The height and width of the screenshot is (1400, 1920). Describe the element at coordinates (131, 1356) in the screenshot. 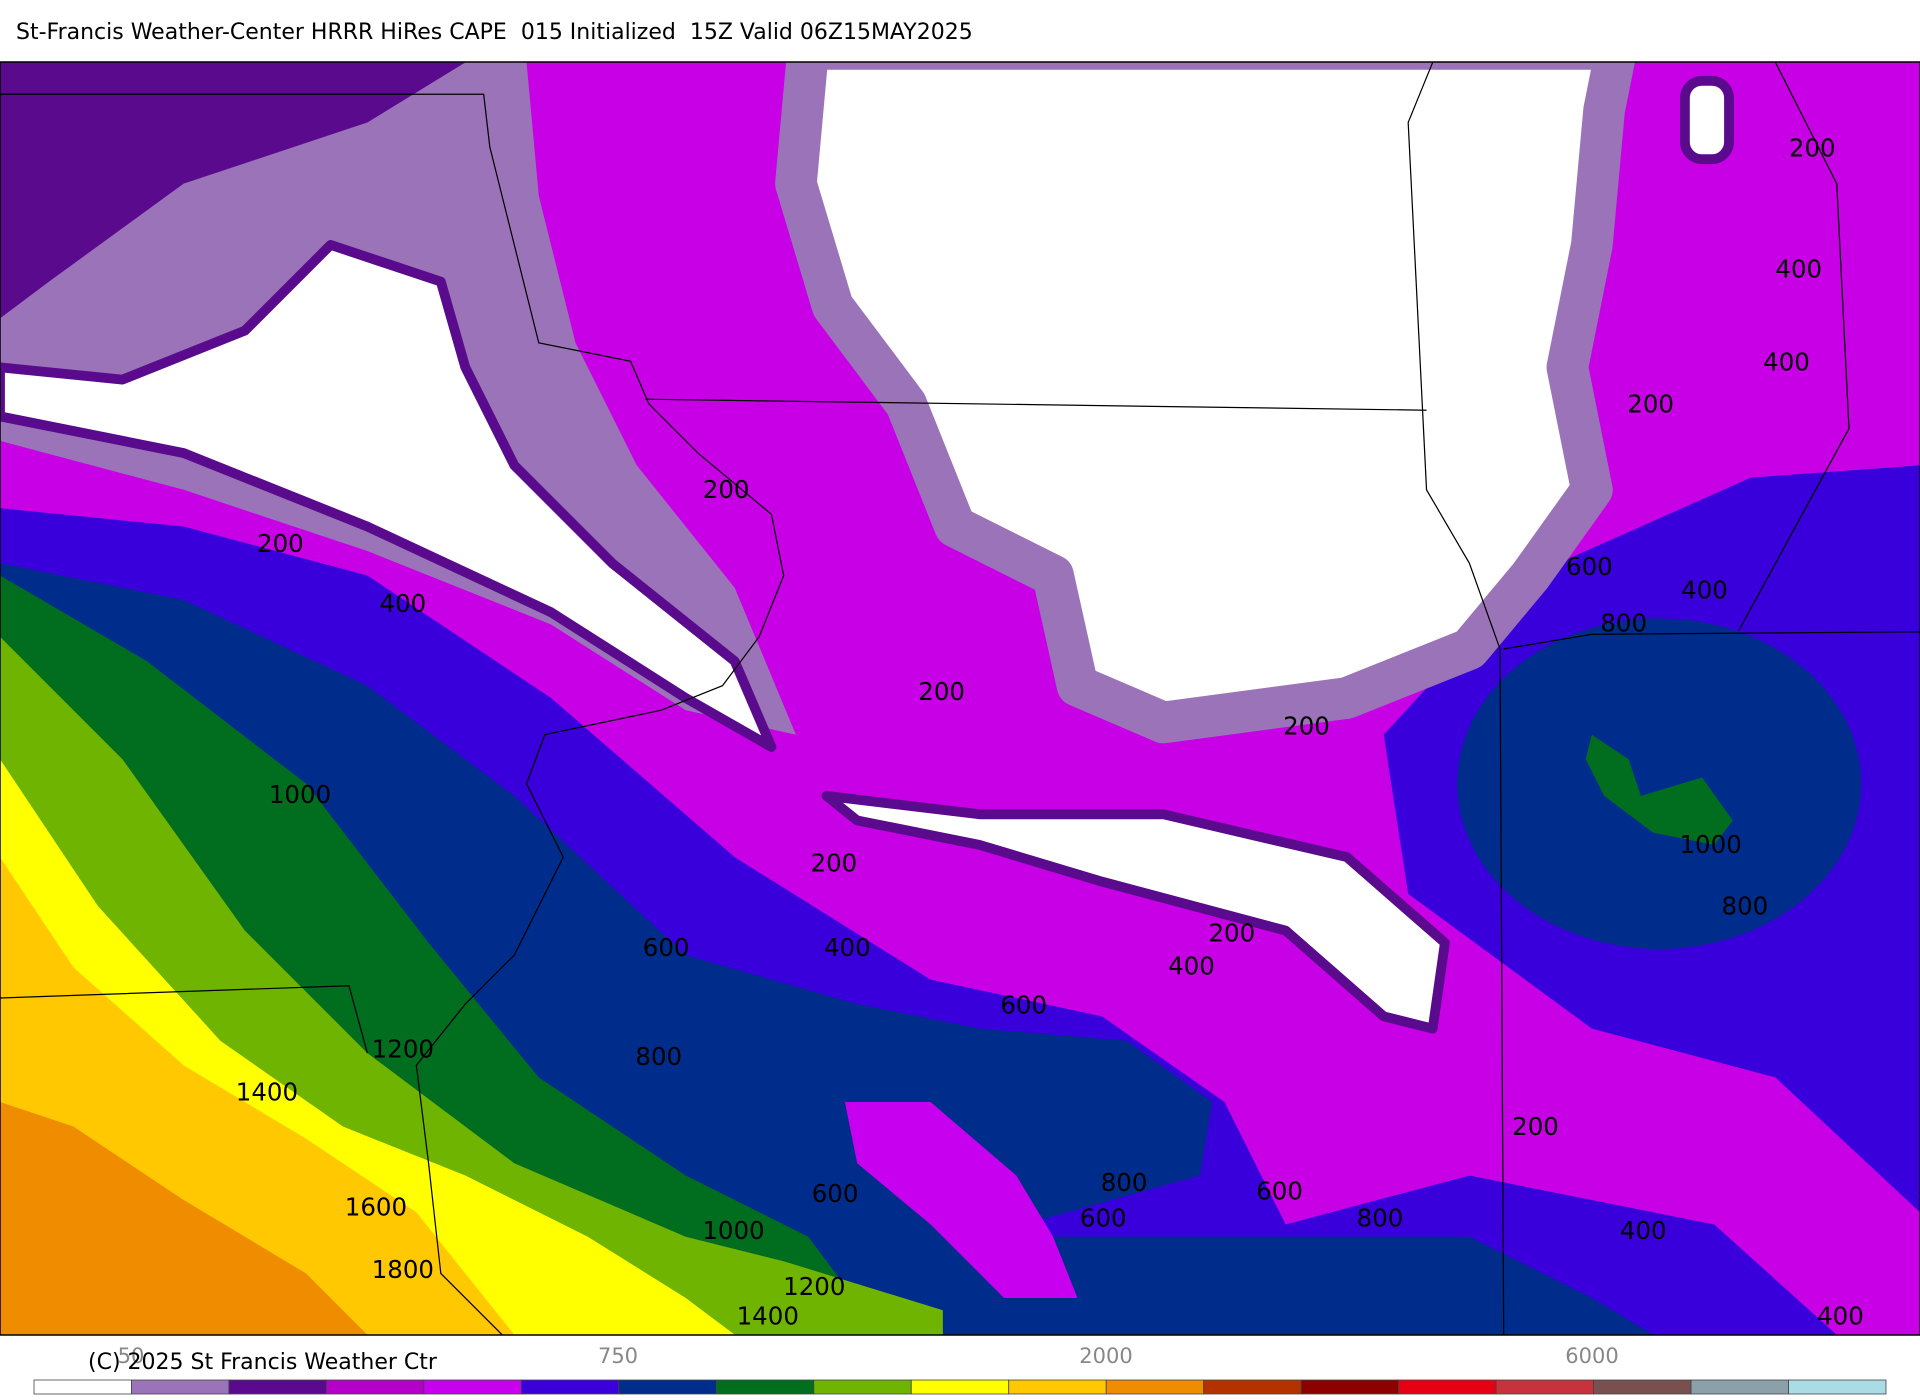

I see `colorbar-label: 50` at that location.